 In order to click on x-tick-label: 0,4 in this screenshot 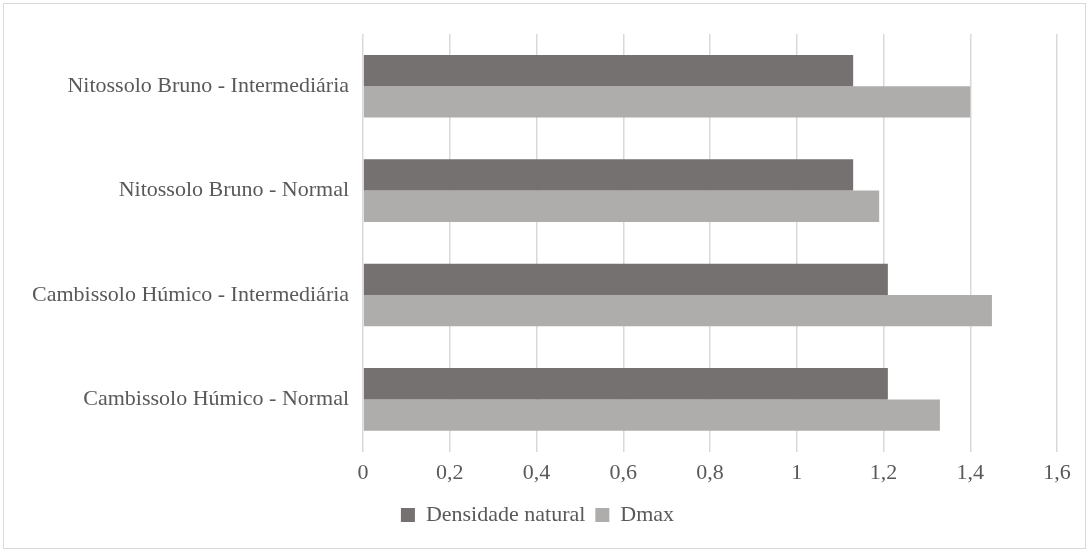, I will do `click(536, 471)`.